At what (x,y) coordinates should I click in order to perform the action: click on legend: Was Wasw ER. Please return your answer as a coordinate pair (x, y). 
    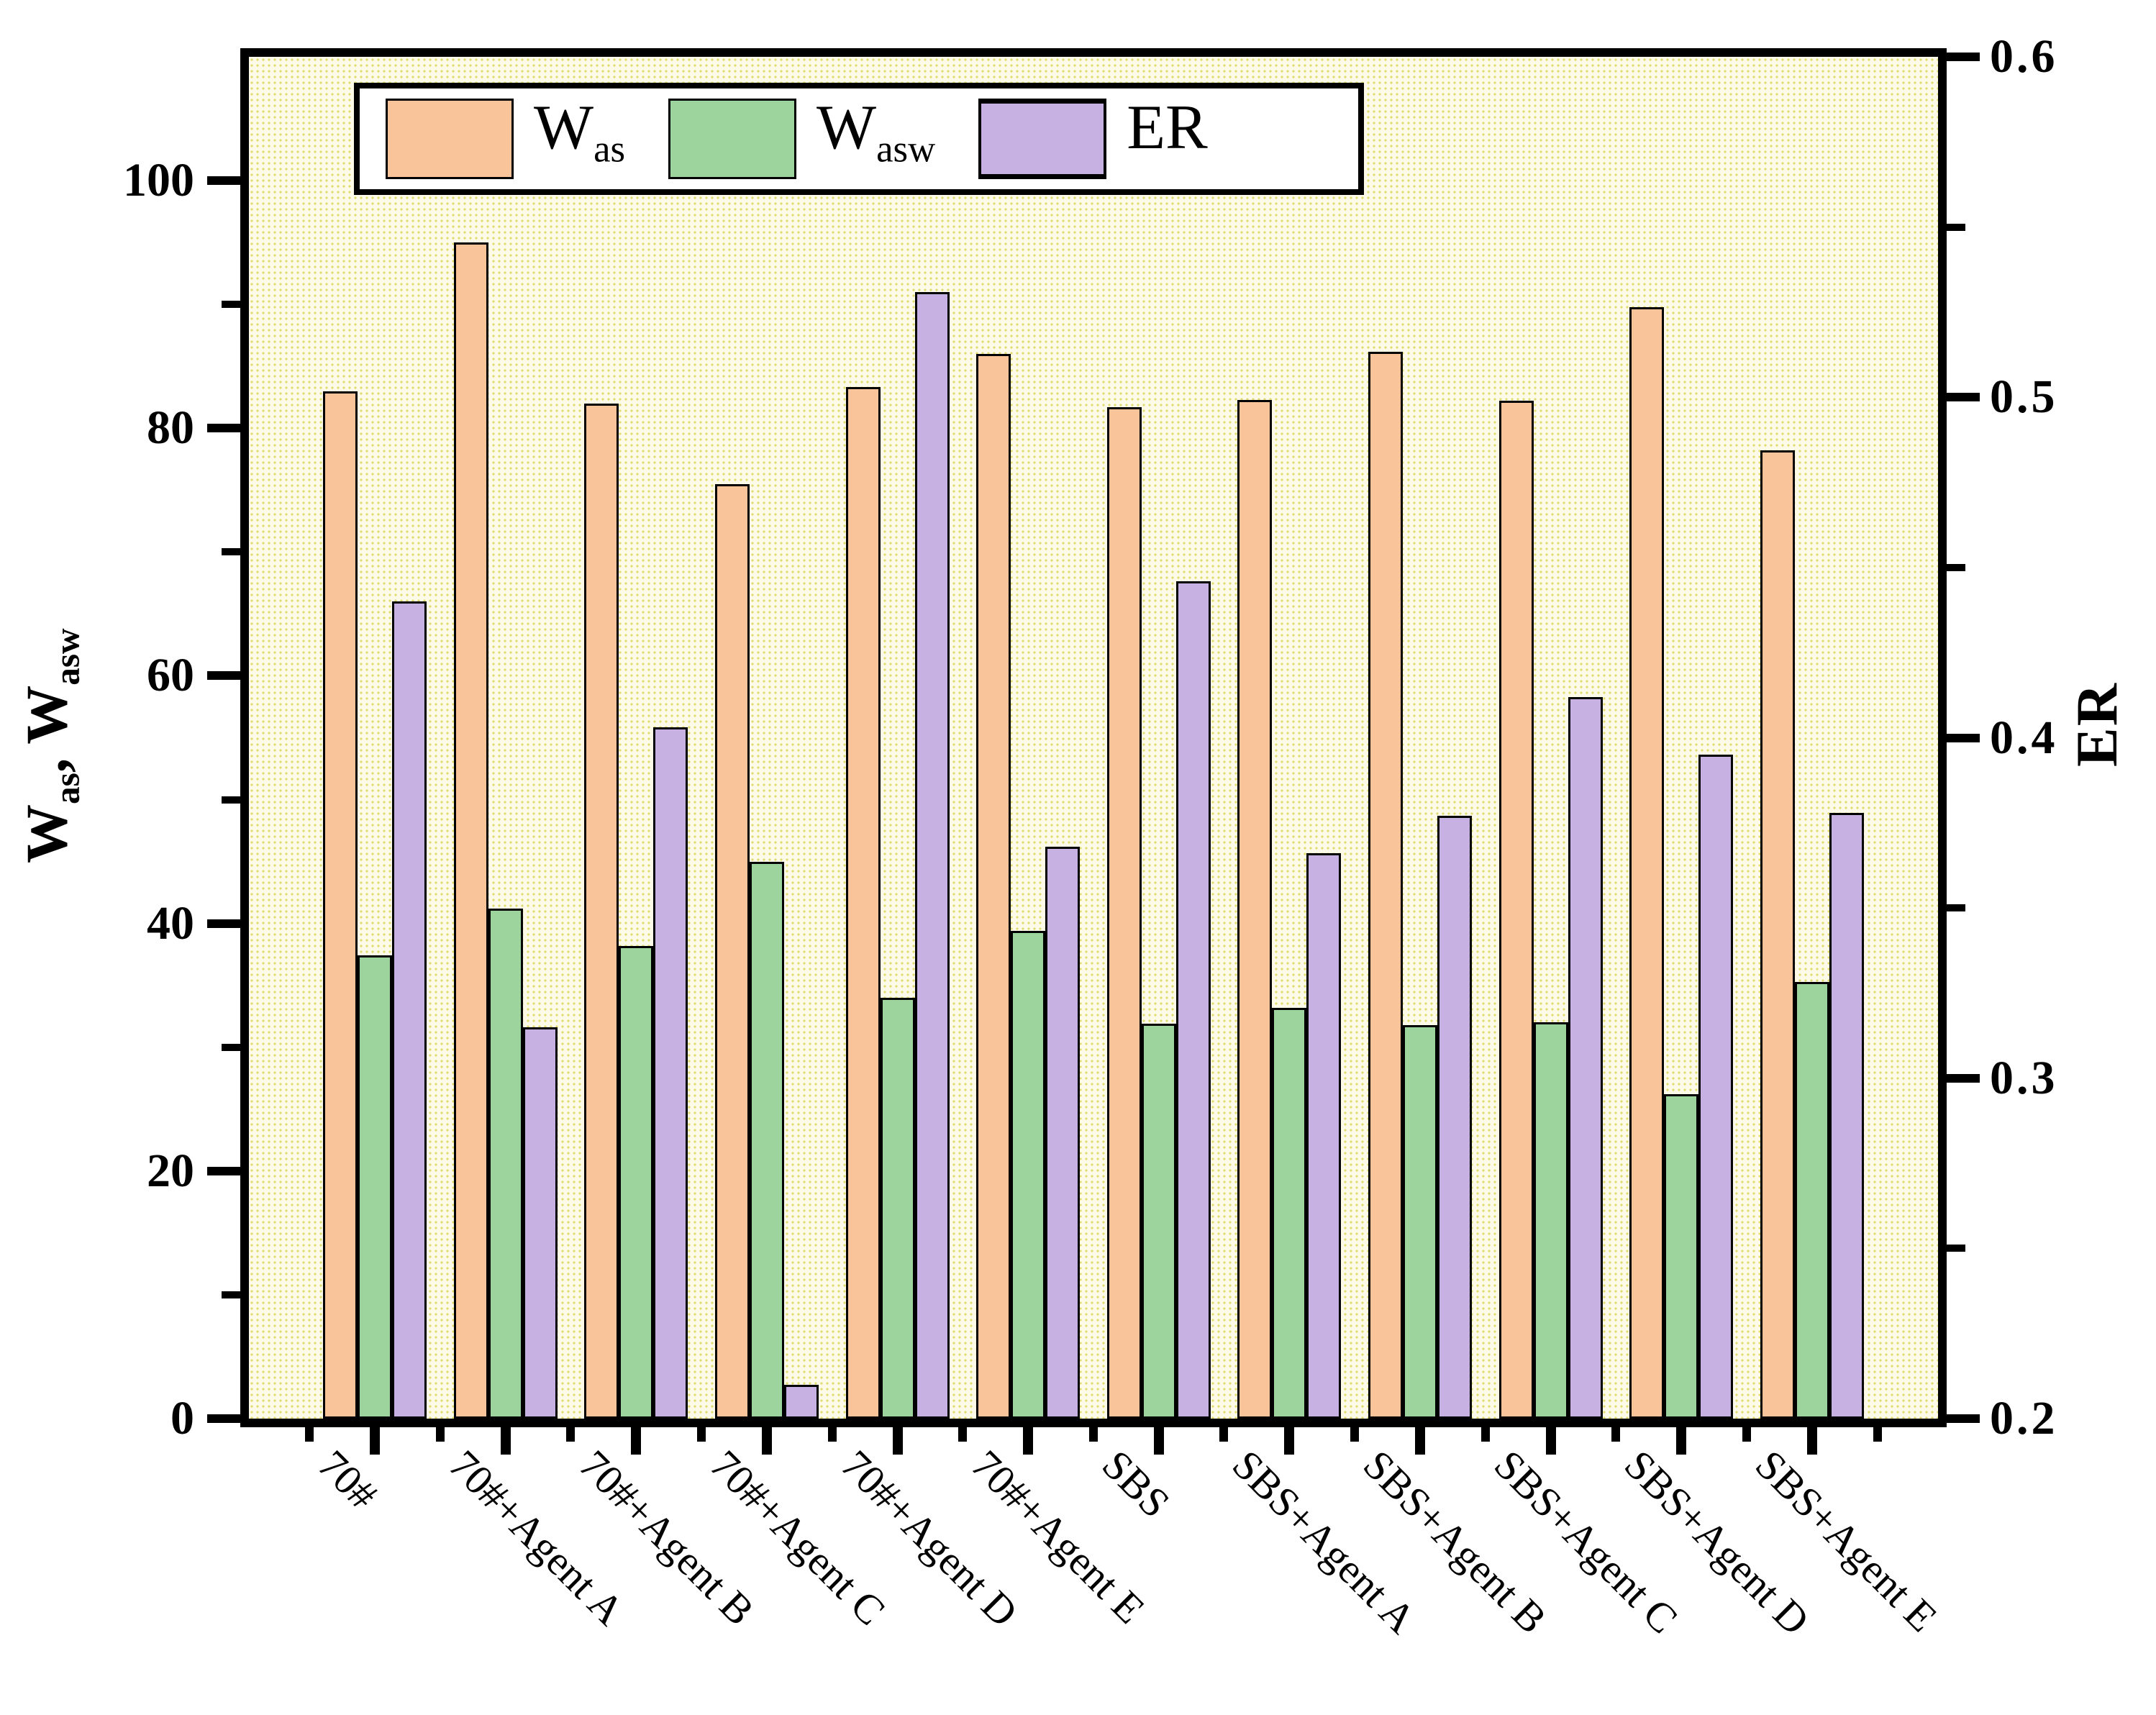
    Looking at the image, I should click on (859, 139).